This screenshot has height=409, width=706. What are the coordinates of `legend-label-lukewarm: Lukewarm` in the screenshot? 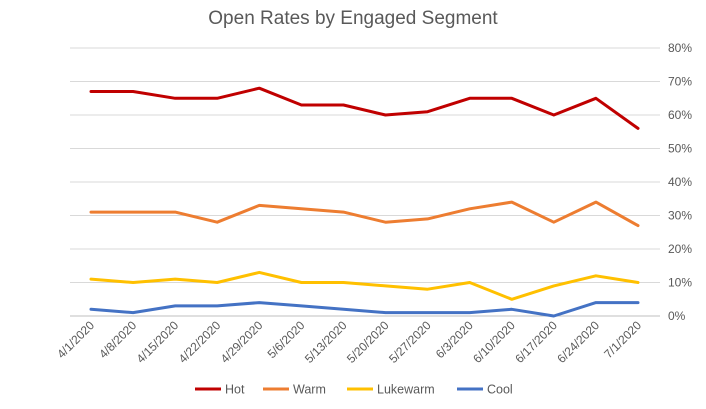 It's located at (406, 390).